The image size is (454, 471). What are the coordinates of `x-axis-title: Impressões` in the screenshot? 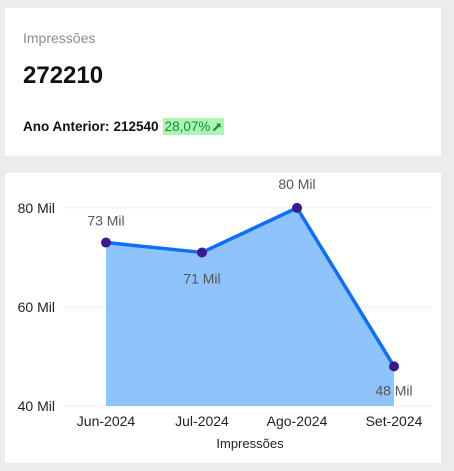 It's located at (250, 443).